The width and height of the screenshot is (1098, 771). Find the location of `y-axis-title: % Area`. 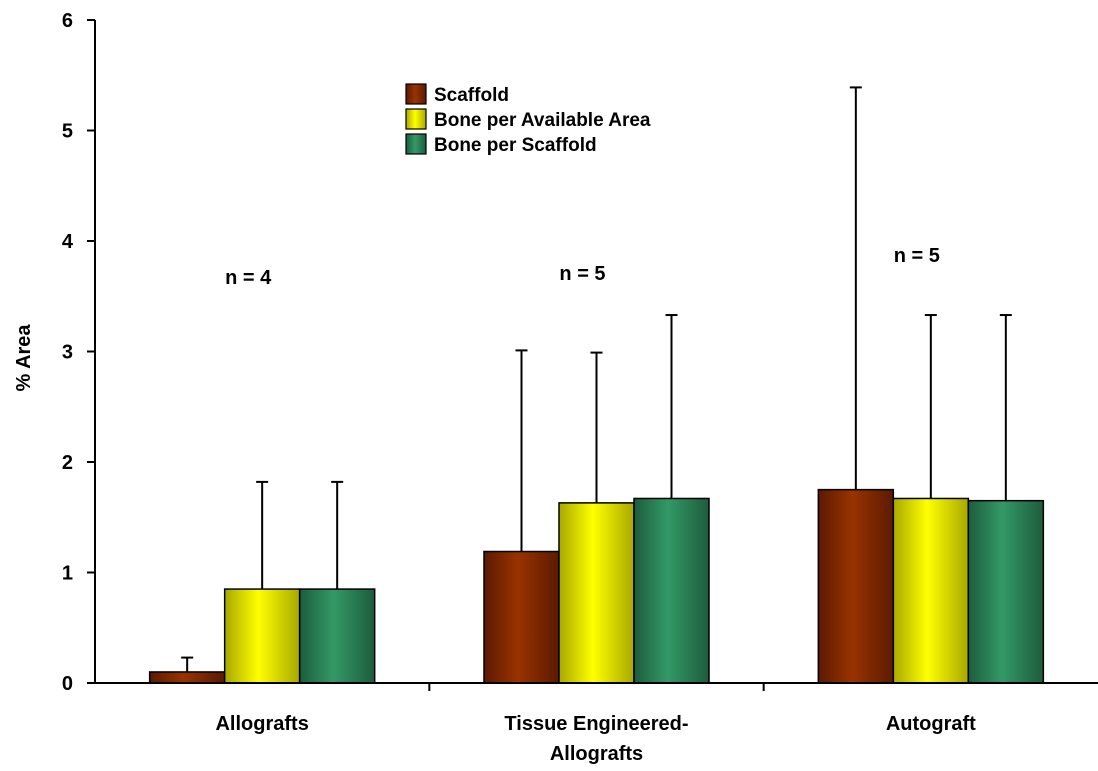

y-axis-title: % Area is located at coordinates (24, 358).